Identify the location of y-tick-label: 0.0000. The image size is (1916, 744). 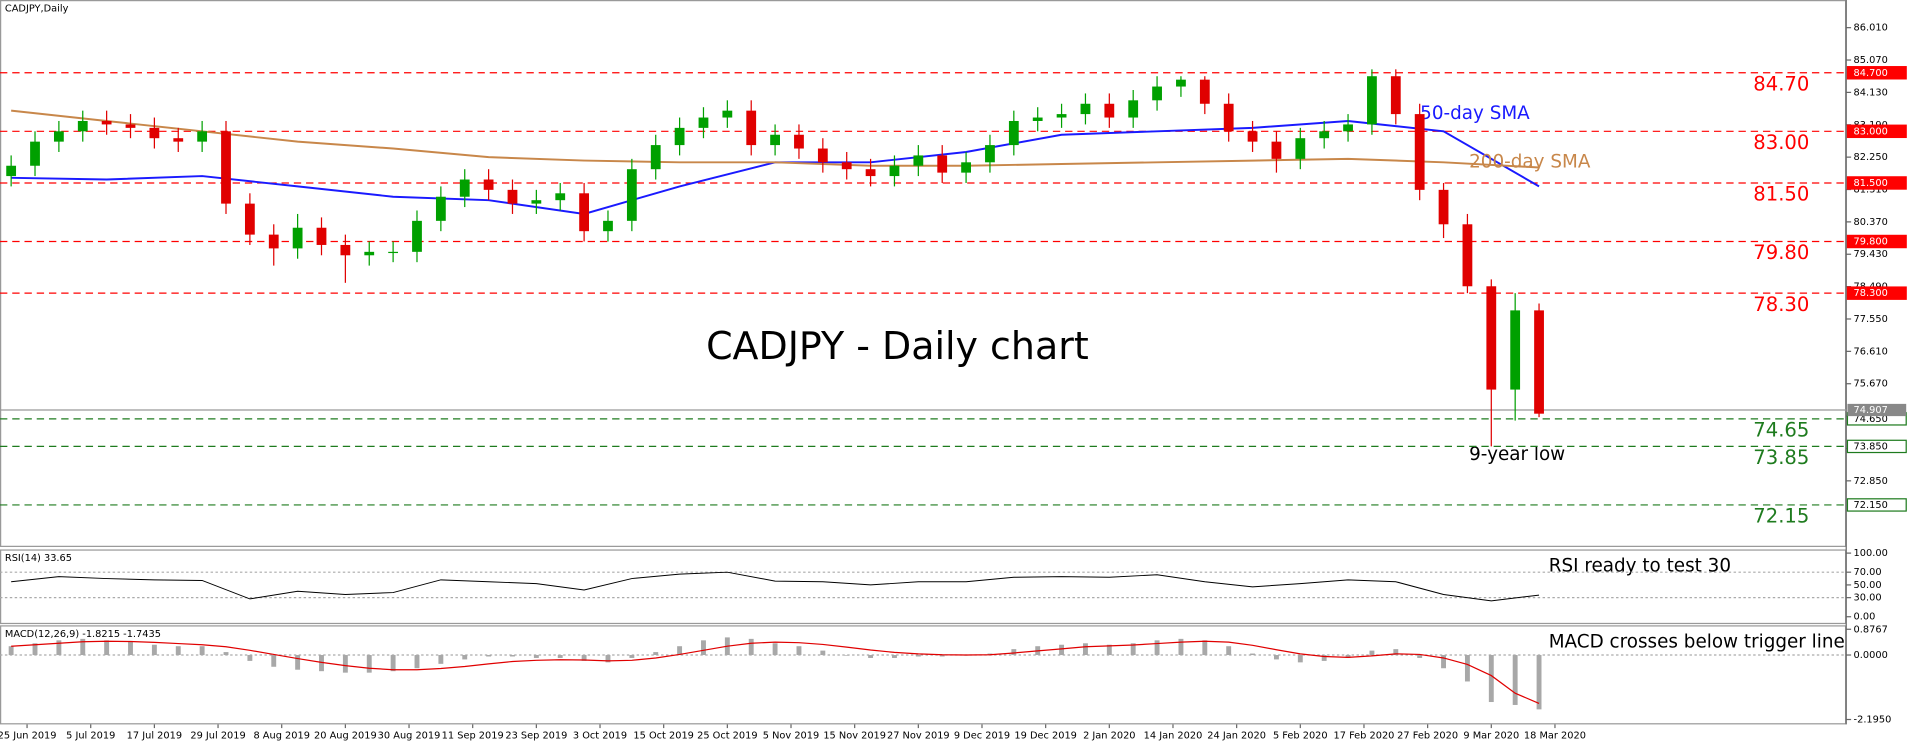
(1871, 655).